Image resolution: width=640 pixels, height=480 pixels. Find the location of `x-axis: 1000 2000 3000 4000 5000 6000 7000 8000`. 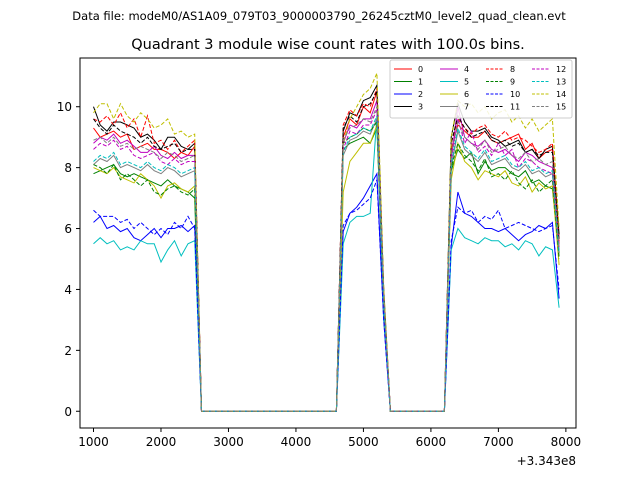

x-axis: 1000 2000 3000 4000 5000 6000 7000 8000 is located at coordinates (329, 438).